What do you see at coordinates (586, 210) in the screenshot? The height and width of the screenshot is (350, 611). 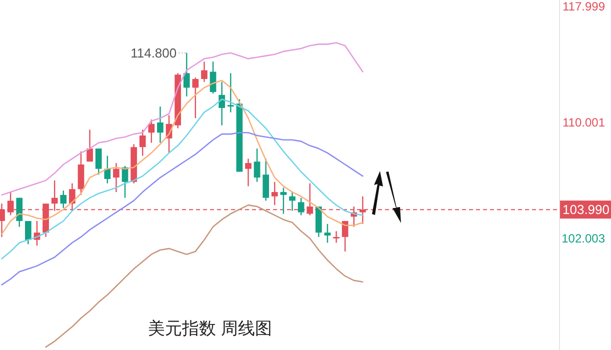 I see `ref-line-label: 103.990` at bounding box center [586, 210].